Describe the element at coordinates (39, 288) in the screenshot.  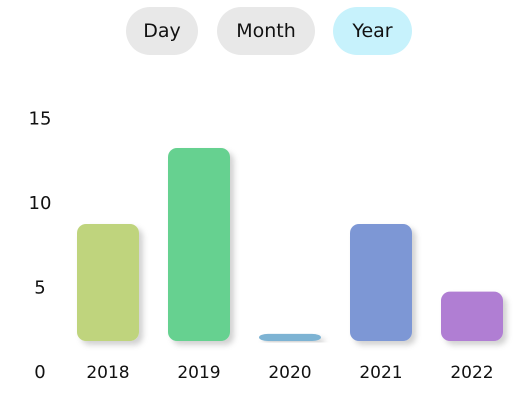
I see `y-tick-label: 5` at that location.